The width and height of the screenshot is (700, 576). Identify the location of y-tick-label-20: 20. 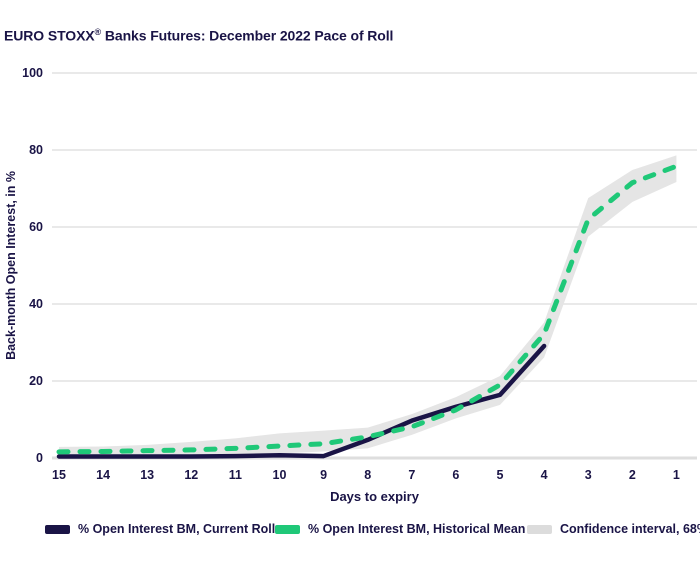
(36, 381).